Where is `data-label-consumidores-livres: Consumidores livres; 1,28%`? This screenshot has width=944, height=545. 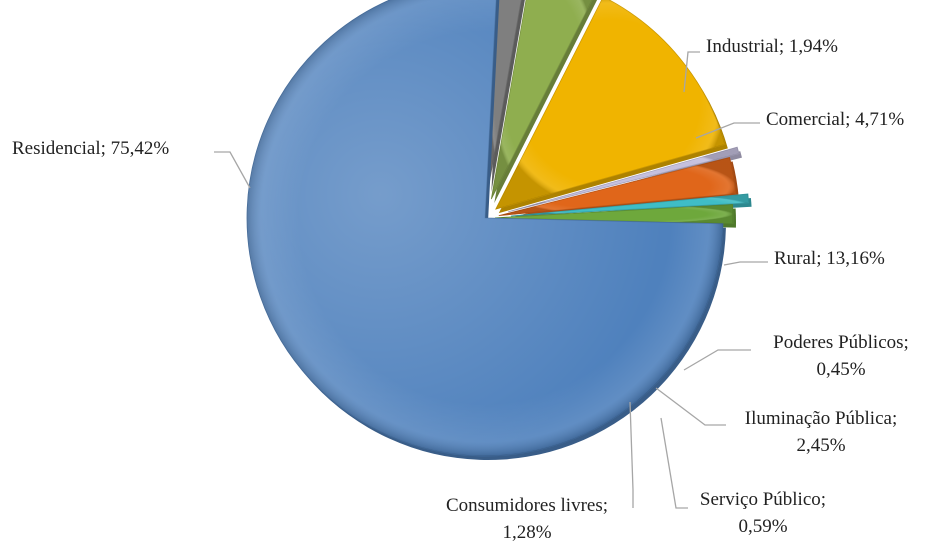 data-label-consumidores-livres: Consumidores livres; 1,28% is located at coordinates (527, 519).